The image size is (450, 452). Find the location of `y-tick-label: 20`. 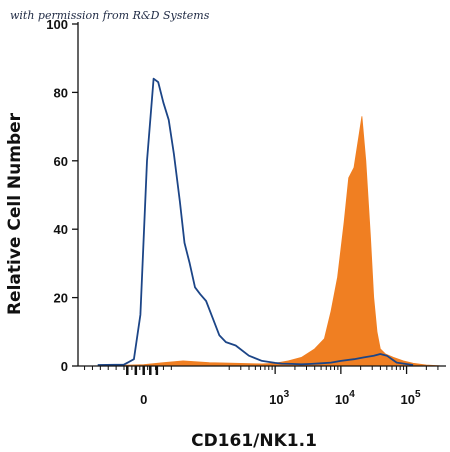

y-tick-label: 20 is located at coordinates (61, 298).